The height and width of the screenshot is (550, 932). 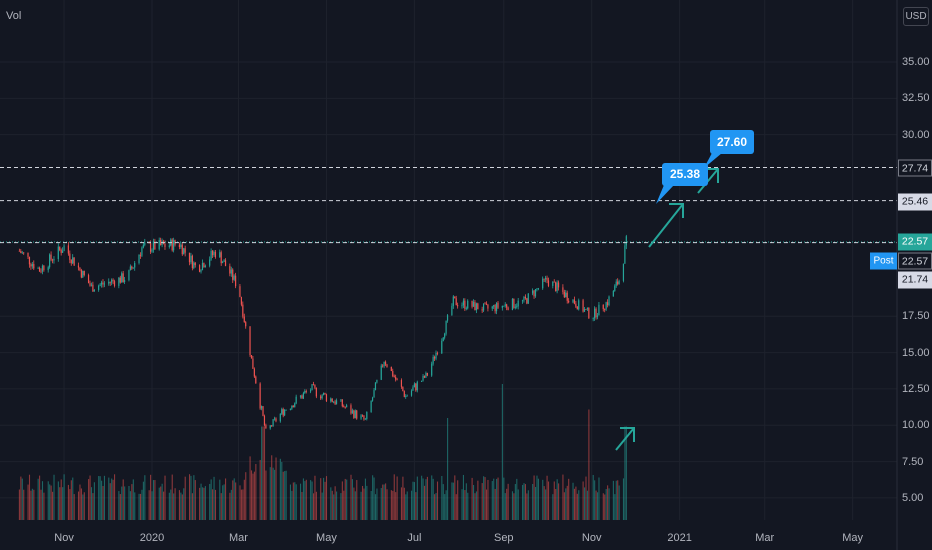 I want to click on target-callout-27-60: 27.60, so click(x=732, y=142).